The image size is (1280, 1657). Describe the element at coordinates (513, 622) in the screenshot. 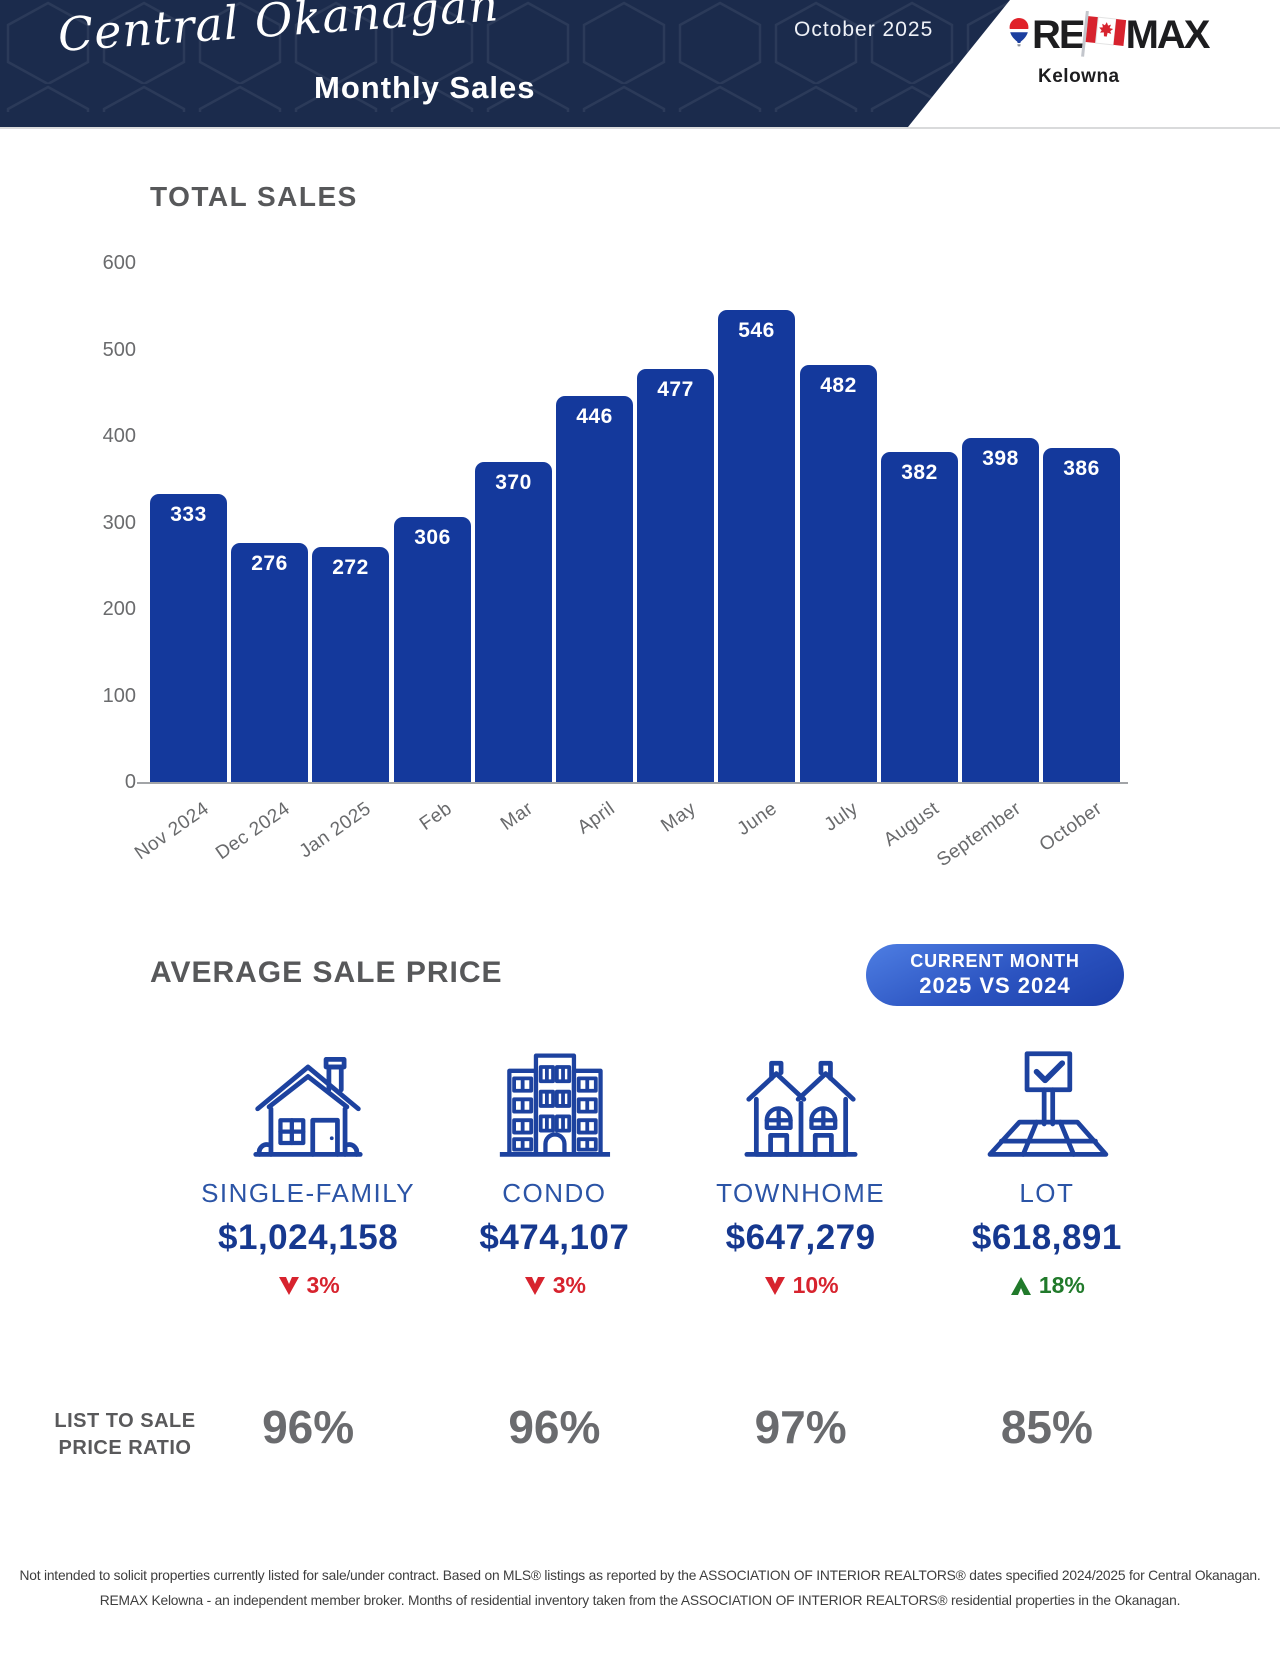

I see `bar-mar: 370` at that location.